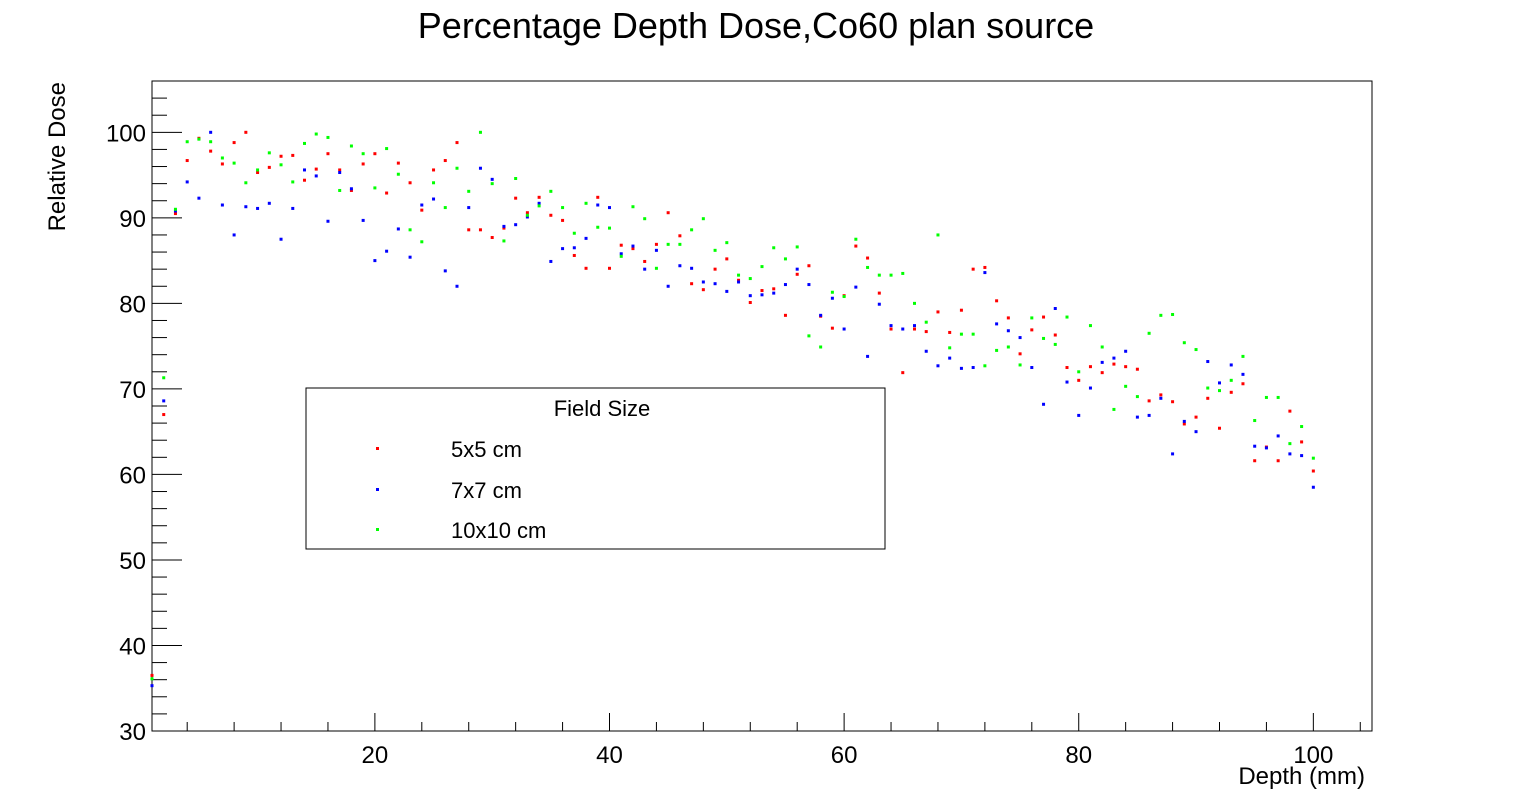  What do you see at coordinates (132, 646) in the screenshot?
I see `y-tick-label: 40` at bounding box center [132, 646].